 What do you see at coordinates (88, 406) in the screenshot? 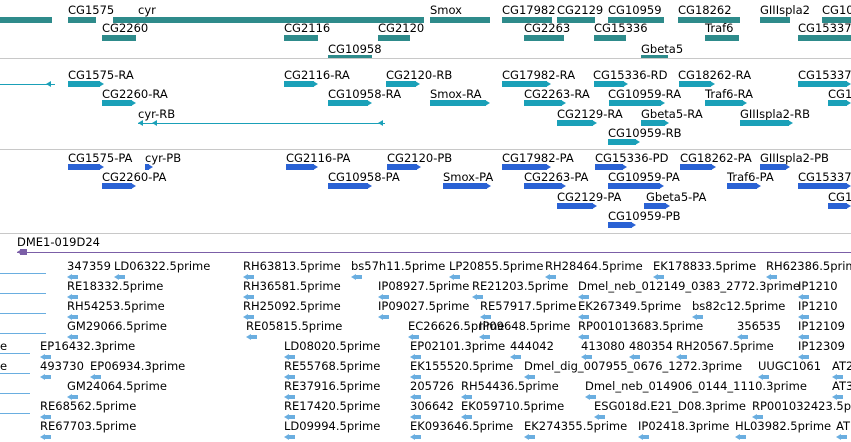
I see `feature-label-re68562-5prime: RE68562.5prime` at bounding box center [88, 406].